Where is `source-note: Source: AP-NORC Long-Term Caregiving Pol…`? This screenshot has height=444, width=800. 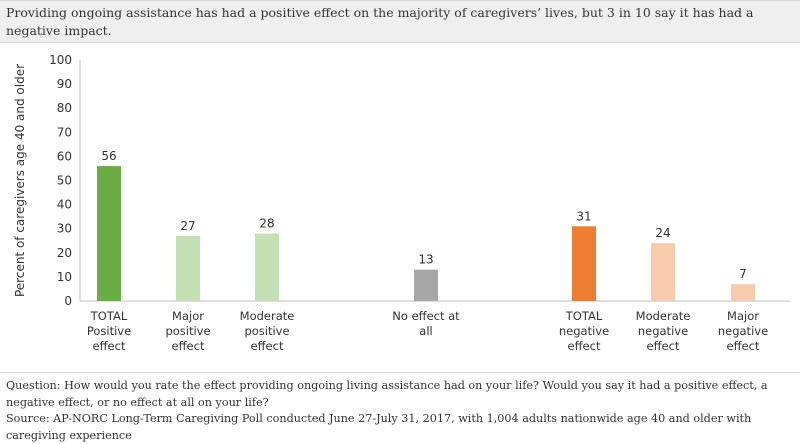 source-note: Source: AP-NORC Long-Term Caregiving Pol… is located at coordinates (379, 427).